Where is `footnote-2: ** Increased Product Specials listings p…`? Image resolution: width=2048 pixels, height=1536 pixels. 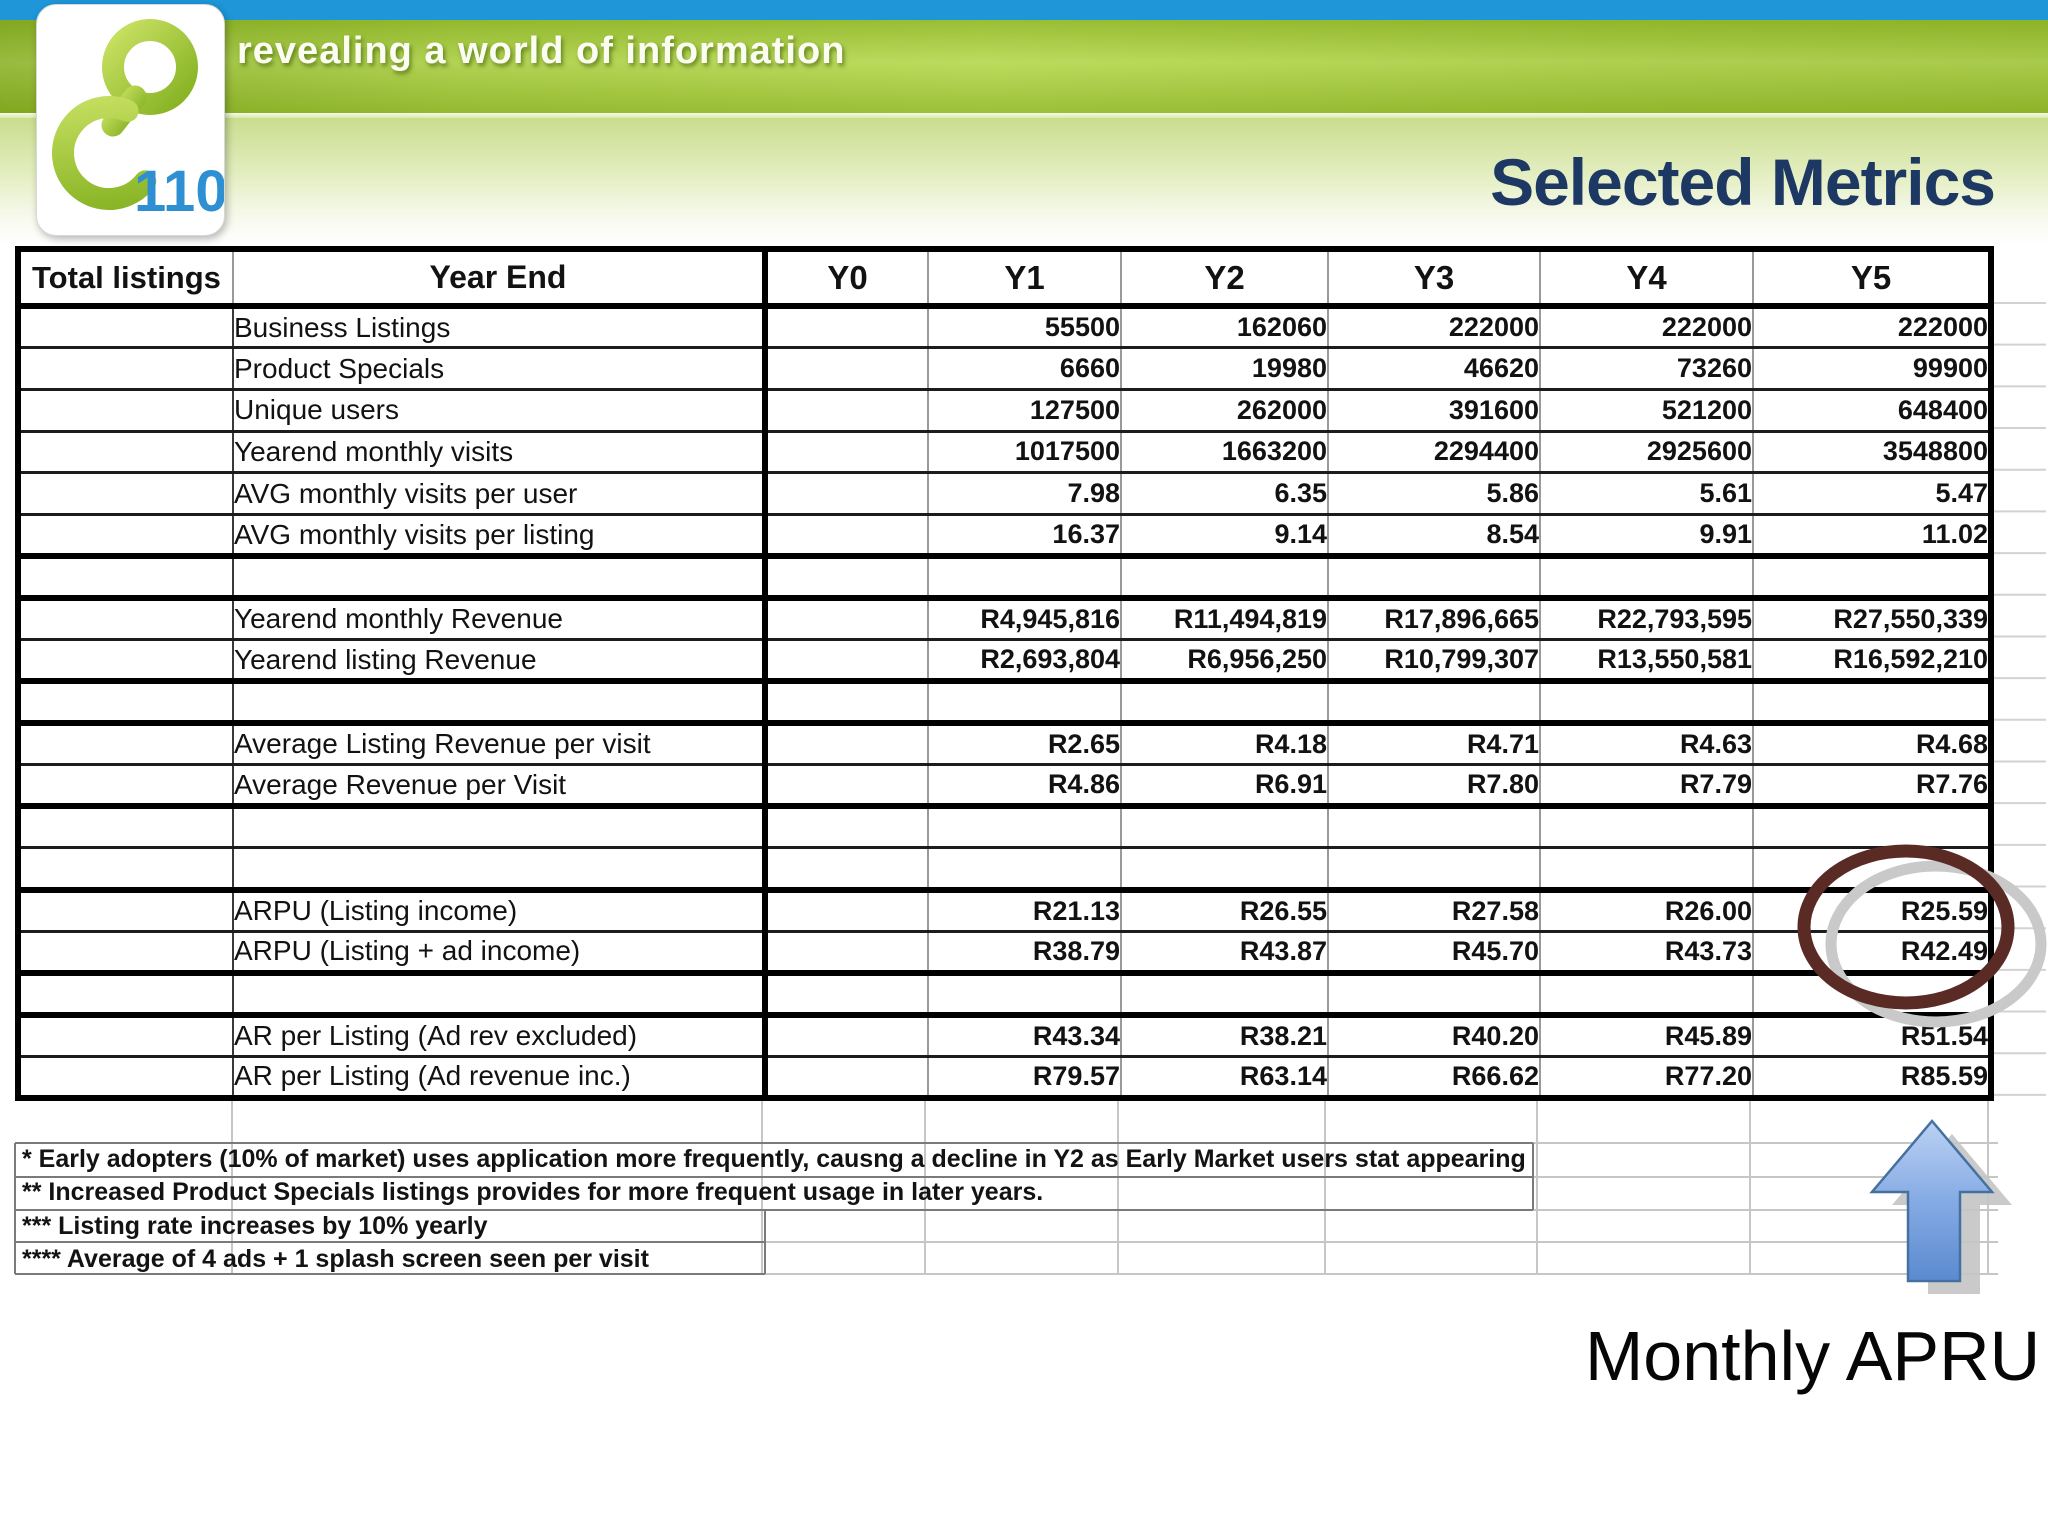
footnote-2: ** Increased Product Specials listings p… is located at coordinates (533, 1192).